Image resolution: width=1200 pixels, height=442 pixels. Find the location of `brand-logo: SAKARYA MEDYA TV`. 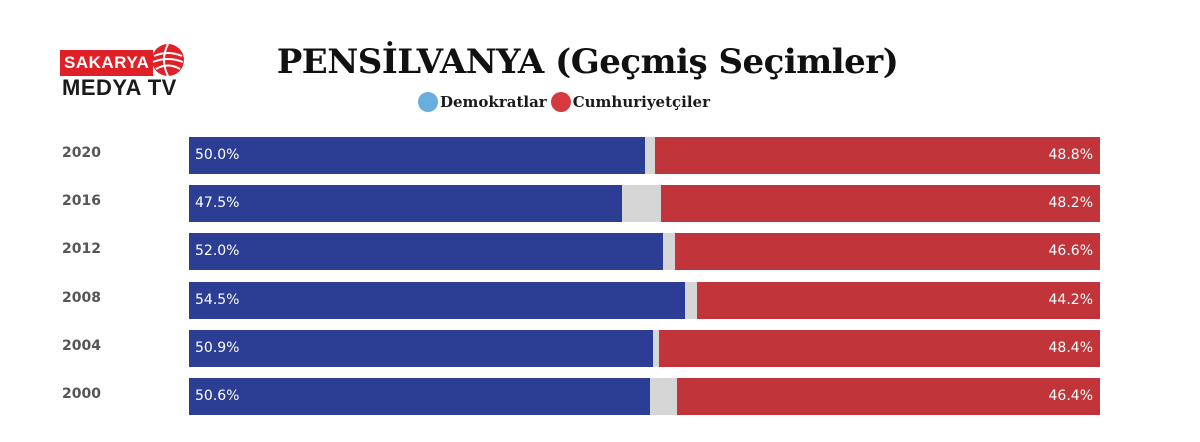

brand-logo: SAKARYA MEDYA TV is located at coordinates (125, 72).